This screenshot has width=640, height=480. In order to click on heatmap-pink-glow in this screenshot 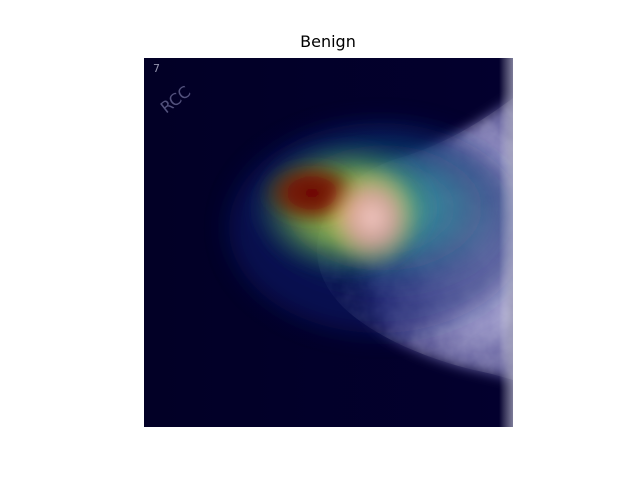, I will do `click(372, 218)`.